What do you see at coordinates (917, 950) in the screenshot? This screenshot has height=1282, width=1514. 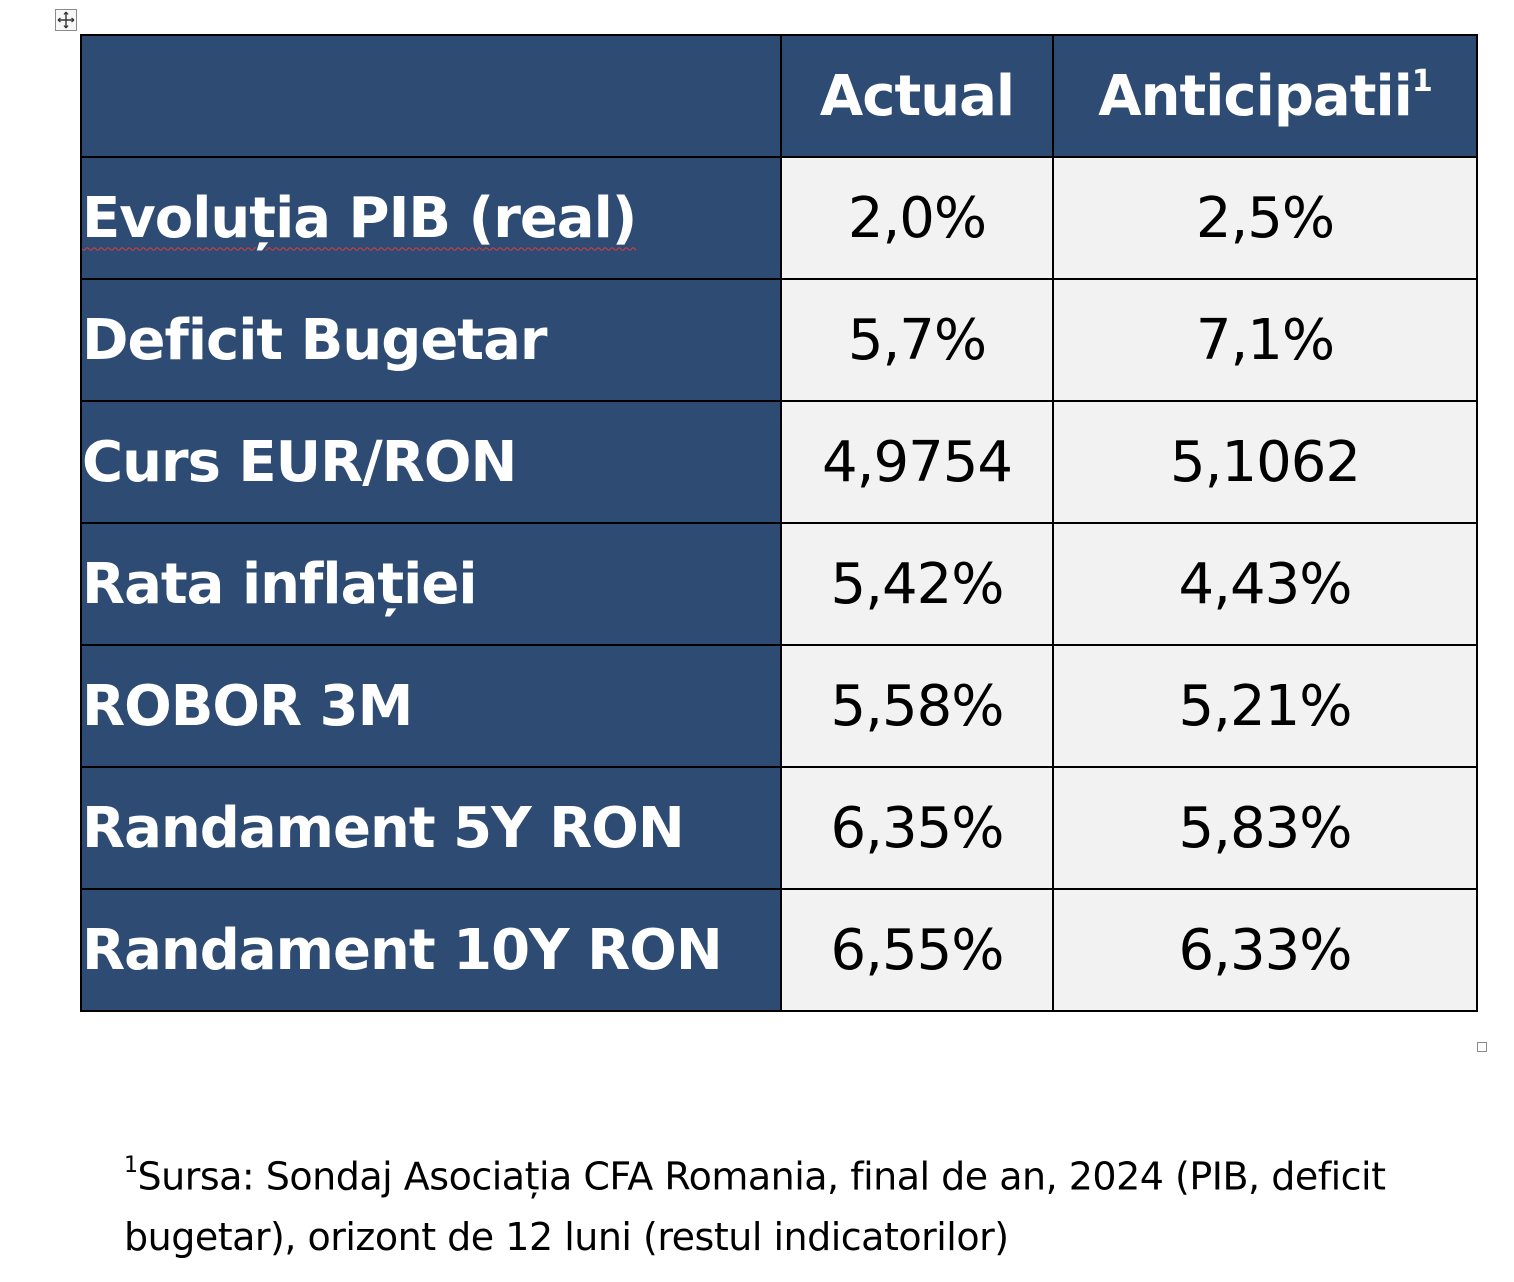 I see `actual-value-randament-10y: 6,55%` at bounding box center [917, 950].